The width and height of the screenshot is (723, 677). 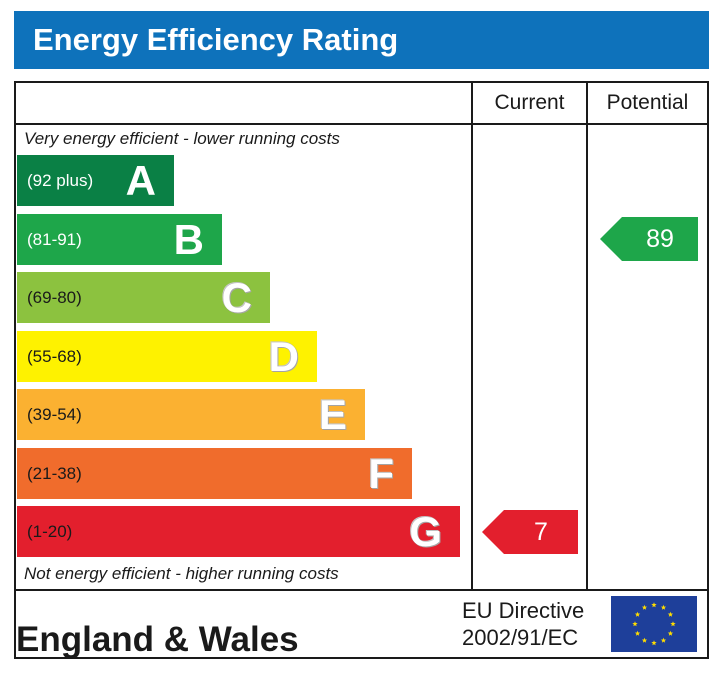 What do you see at coordinates (238, 531) in the screenshot?
I see `band-g: (1-20) G` at bounding box center [238, 531].